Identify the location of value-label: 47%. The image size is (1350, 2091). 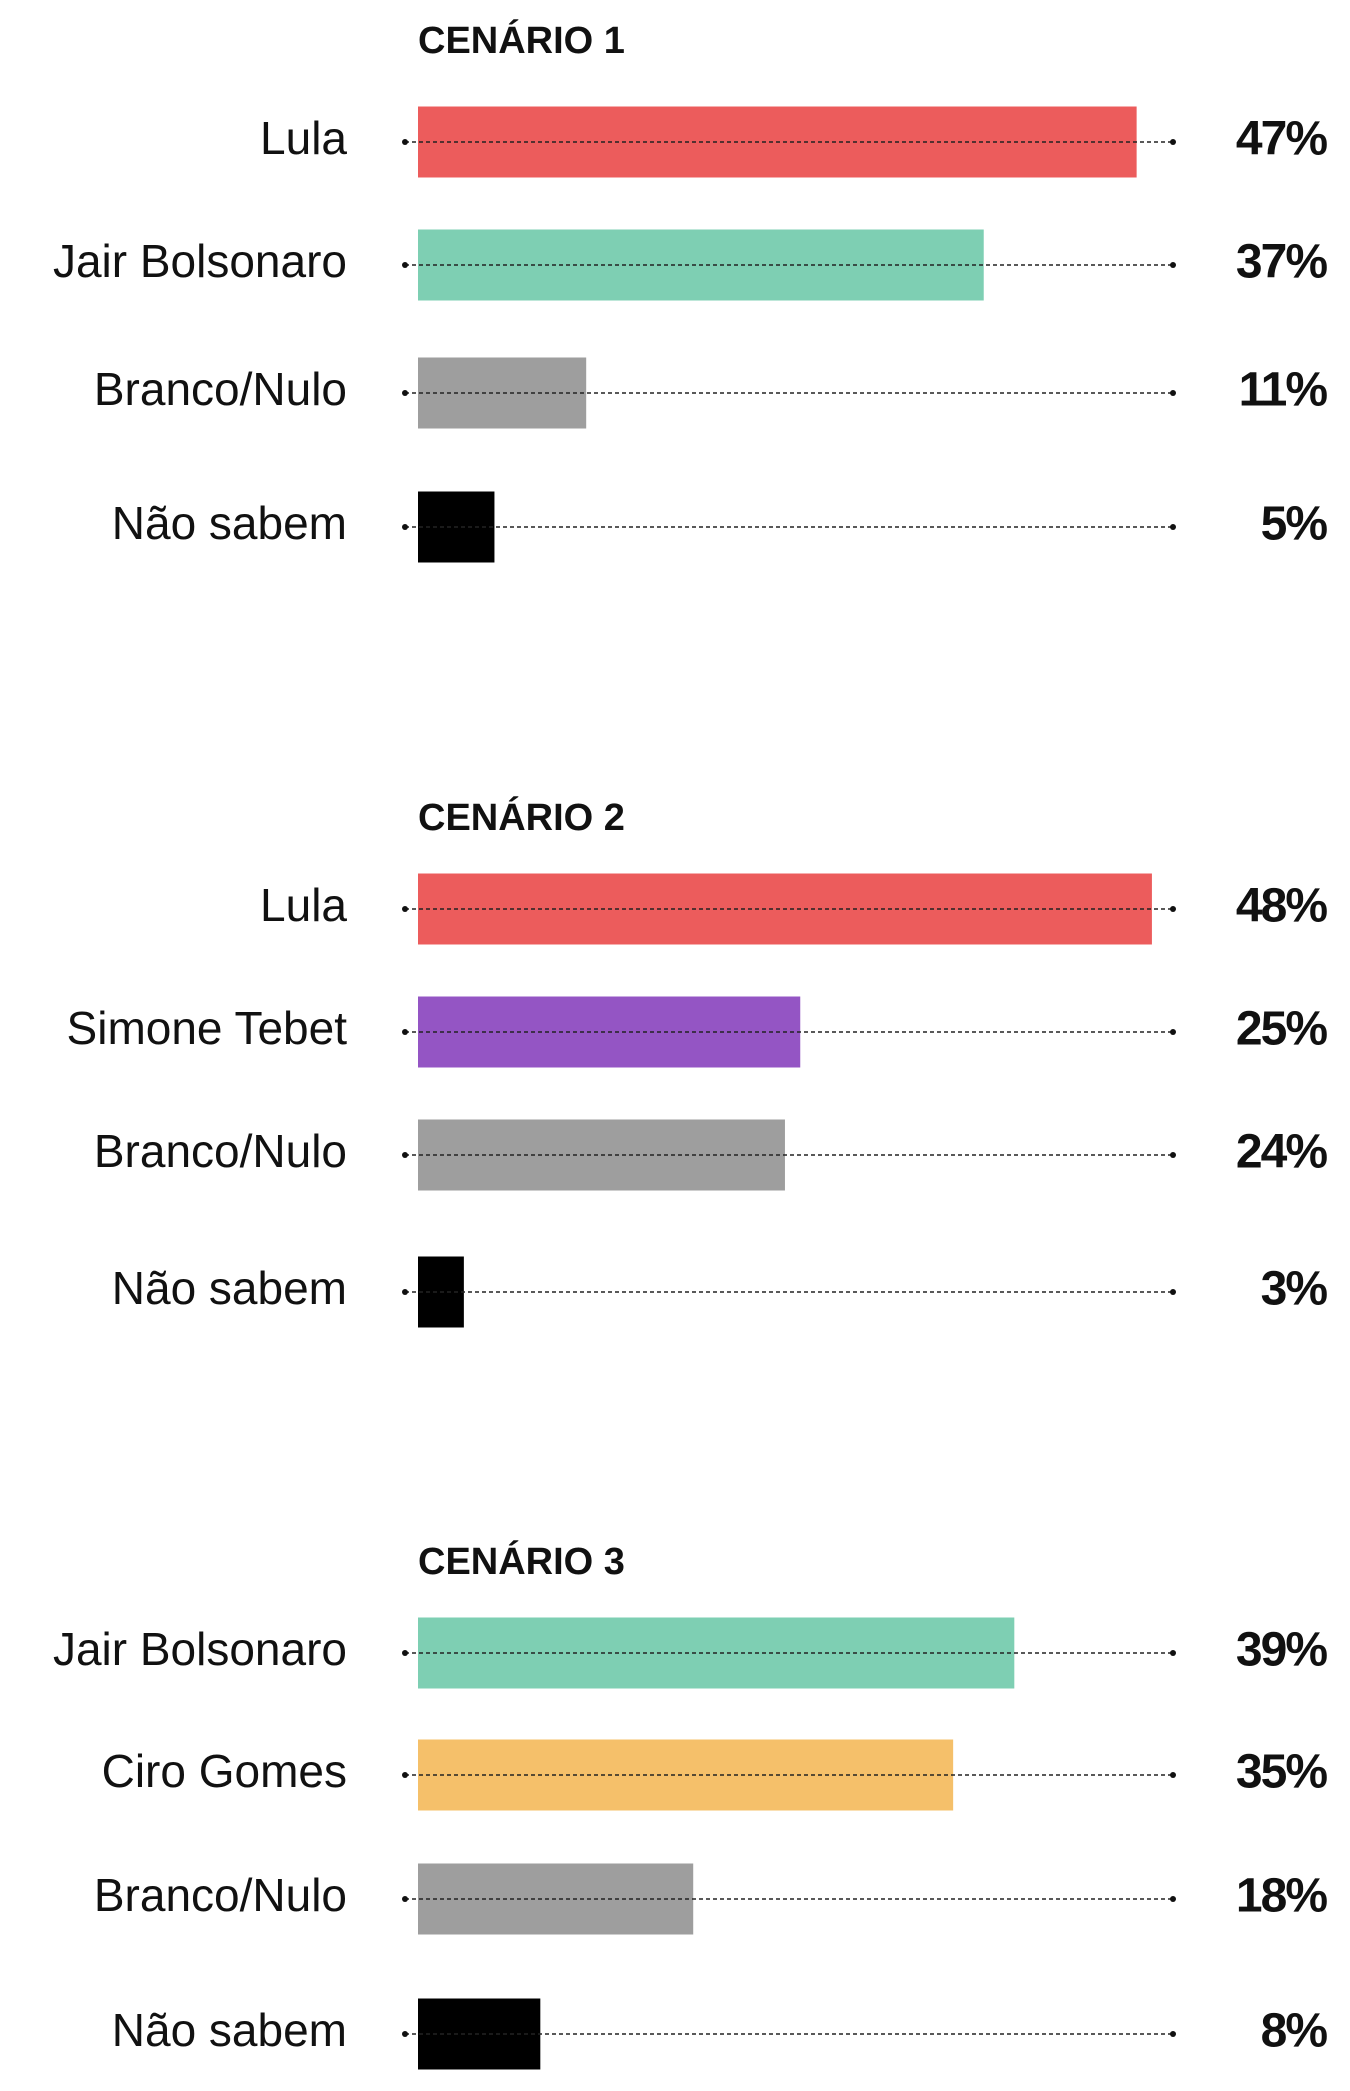
(1281, 139).